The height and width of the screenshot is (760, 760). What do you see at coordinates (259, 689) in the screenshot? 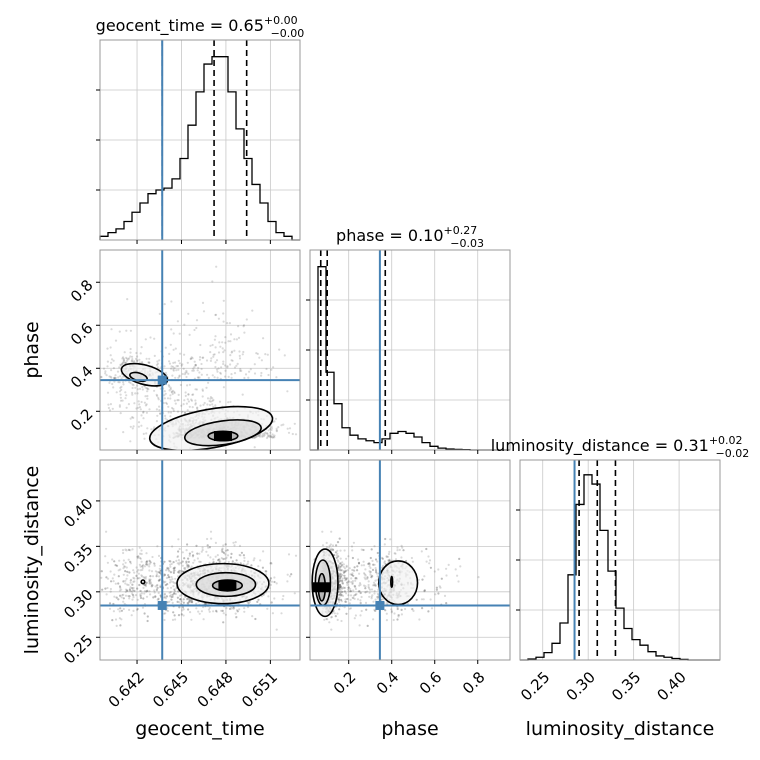
I see `x-tick-label: 0.651` at bounding box center [259, 689].